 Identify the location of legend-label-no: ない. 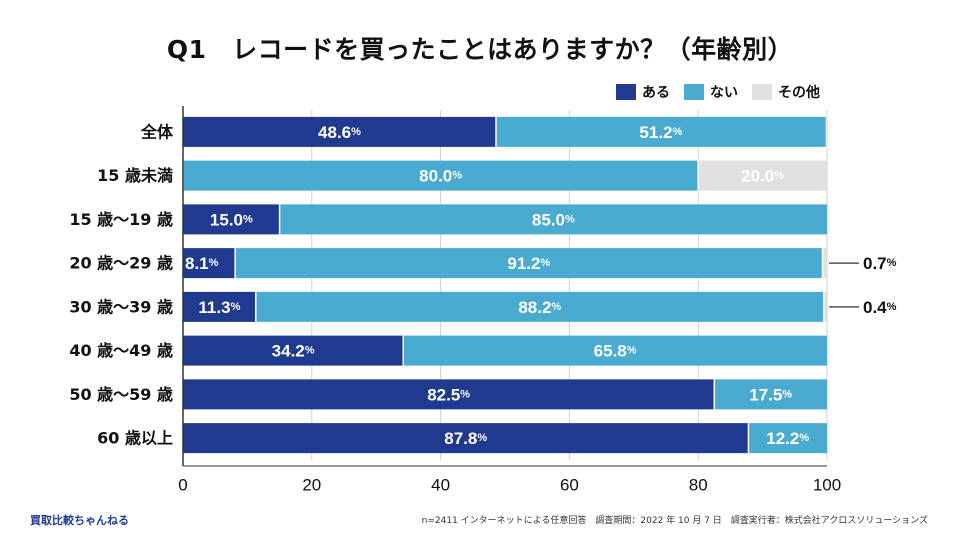
(724, 93).